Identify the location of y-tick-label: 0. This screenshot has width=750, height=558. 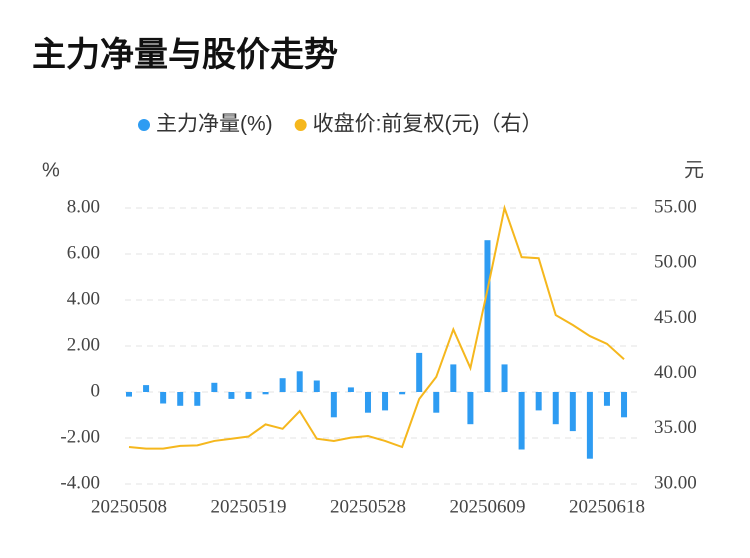
(96, 390).